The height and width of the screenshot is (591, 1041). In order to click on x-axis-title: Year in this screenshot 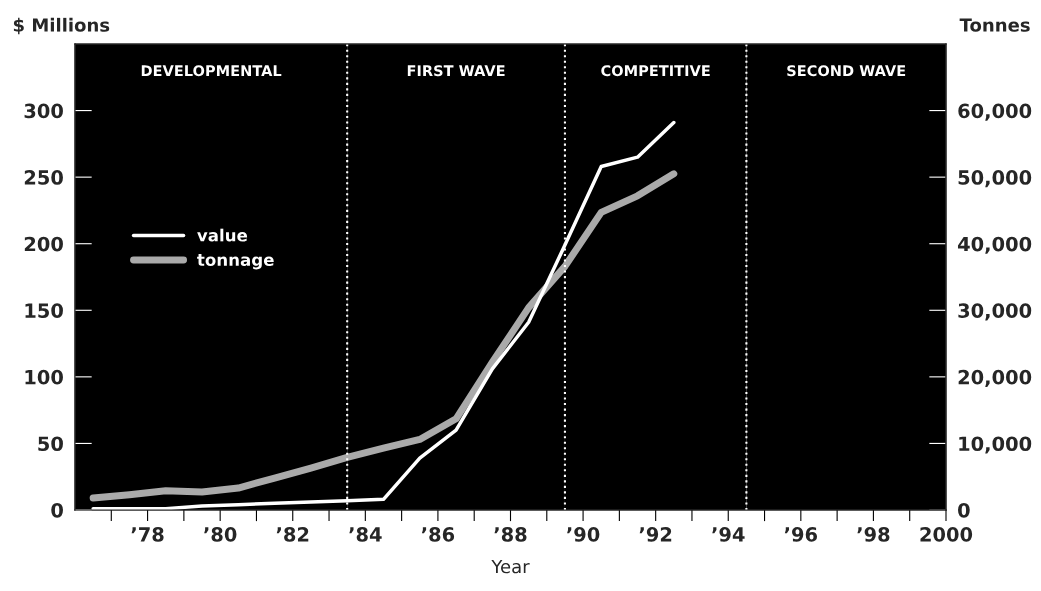, I will do `click(510, 566)`.